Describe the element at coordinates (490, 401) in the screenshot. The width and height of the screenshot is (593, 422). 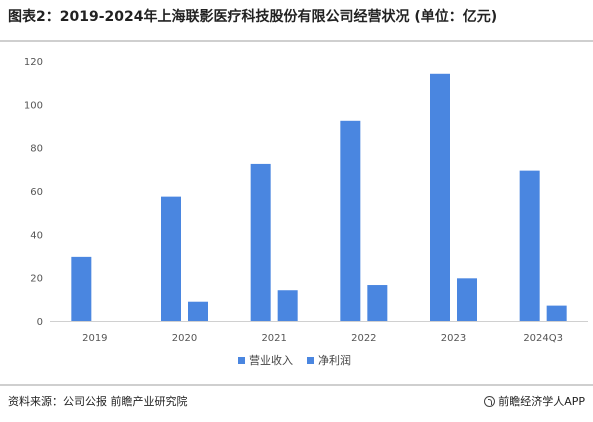
I see `brand-logo-icon` at that location.